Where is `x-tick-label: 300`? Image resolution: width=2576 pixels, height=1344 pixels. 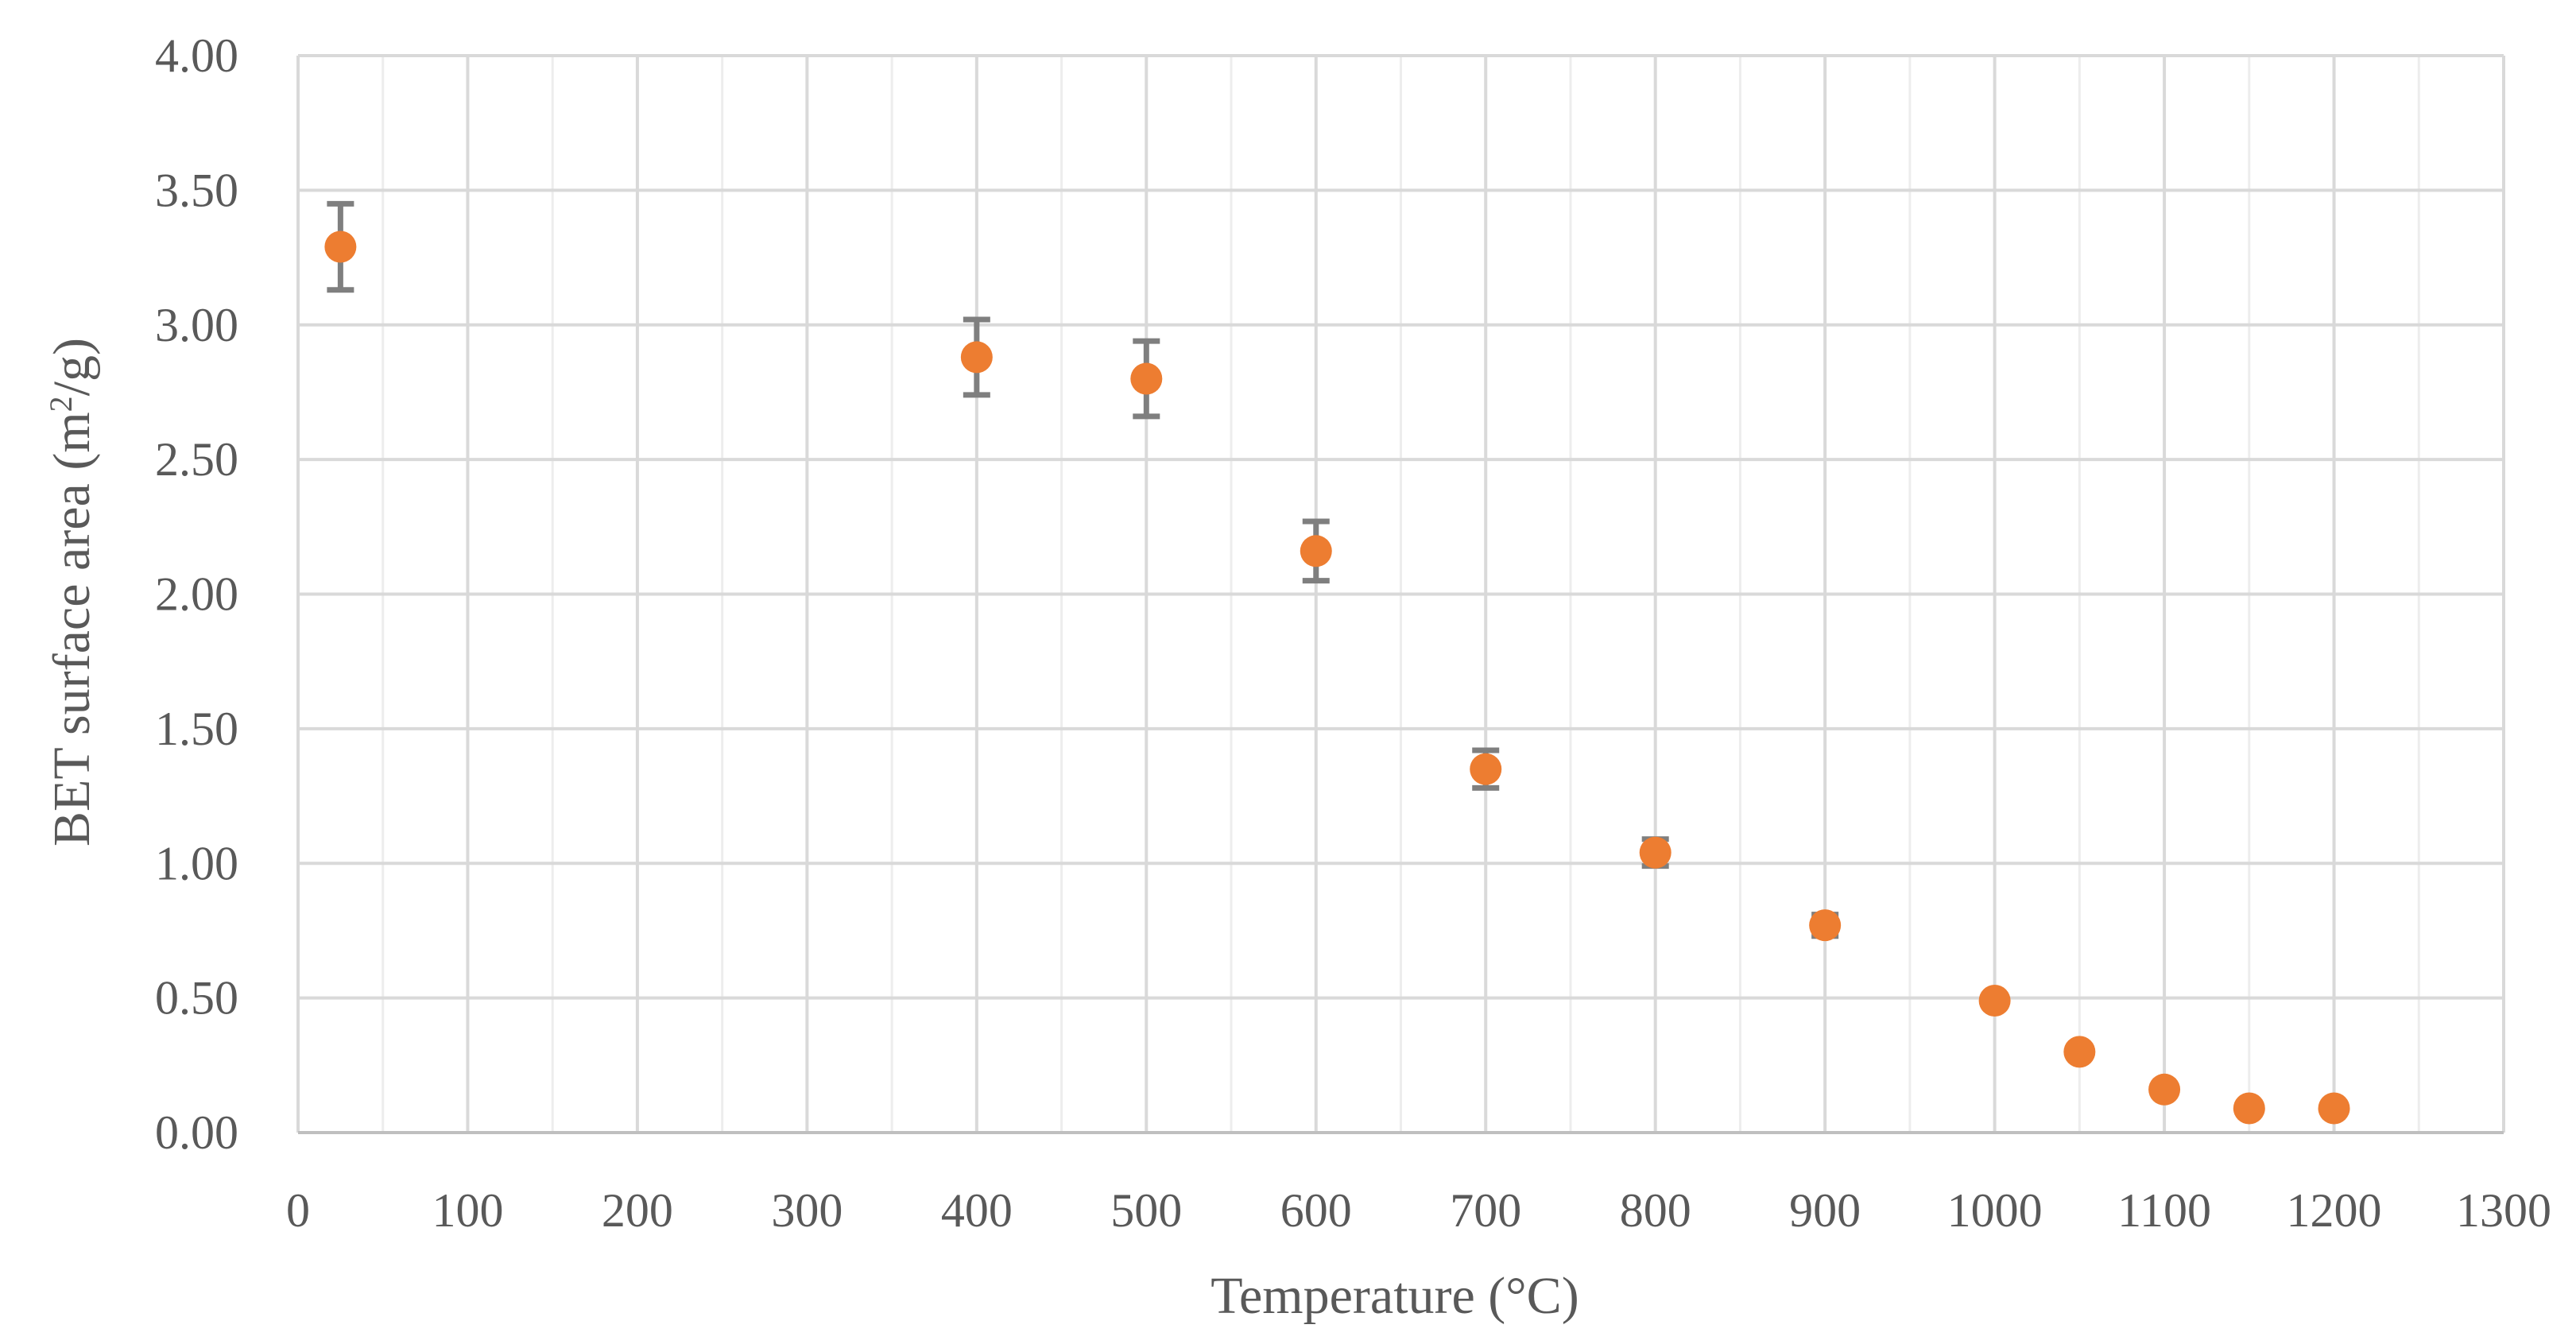
x-tick-label: 300 is located at coordinates (807, 1210).